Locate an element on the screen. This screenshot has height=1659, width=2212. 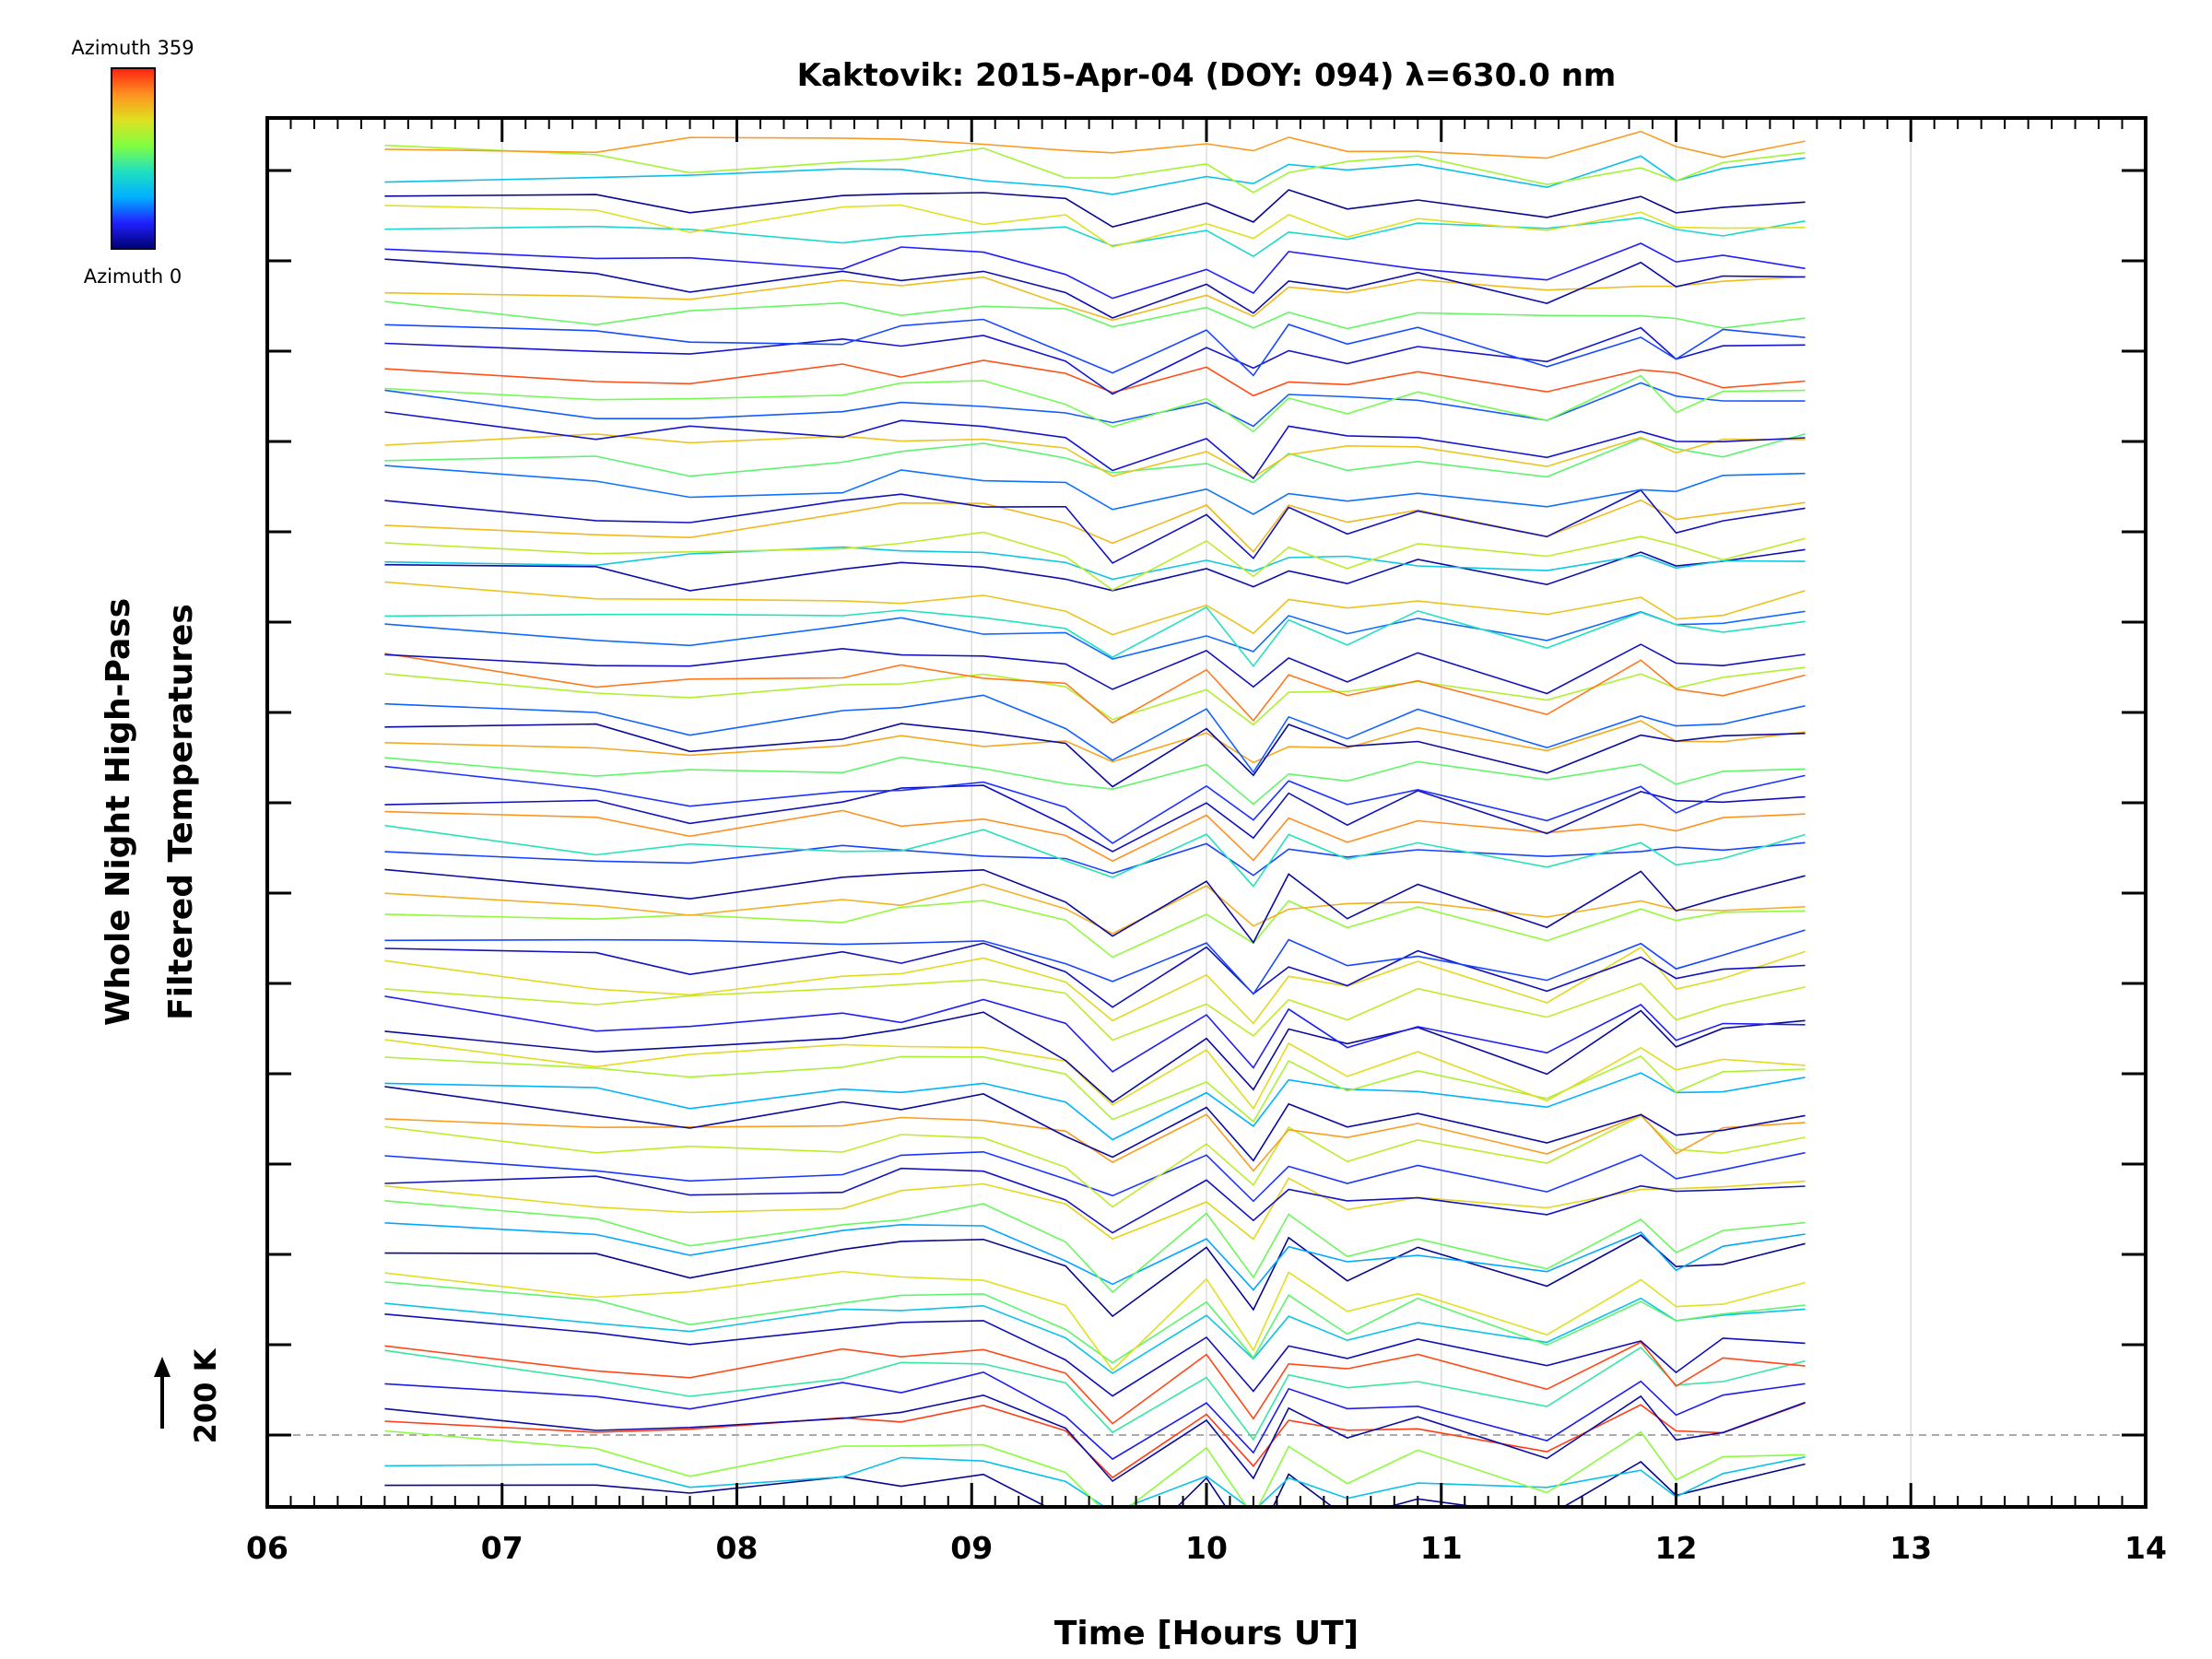
x-tick-label: 14 is located at coordinates (2145, 1548).